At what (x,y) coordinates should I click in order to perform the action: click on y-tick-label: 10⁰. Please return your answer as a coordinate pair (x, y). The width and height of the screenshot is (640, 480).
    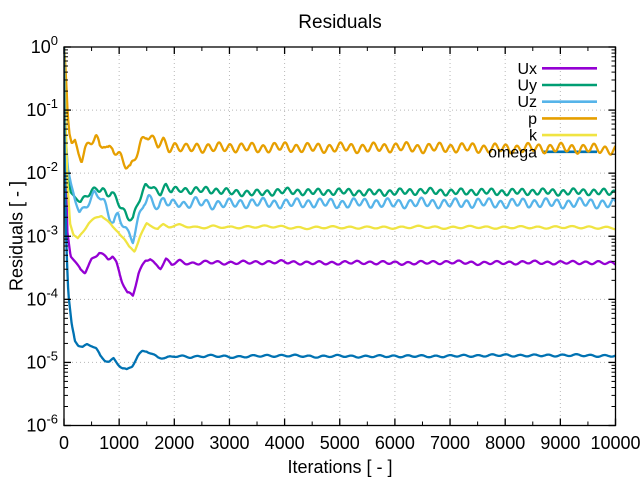
    Looking at the image, I should click on (44, 45).